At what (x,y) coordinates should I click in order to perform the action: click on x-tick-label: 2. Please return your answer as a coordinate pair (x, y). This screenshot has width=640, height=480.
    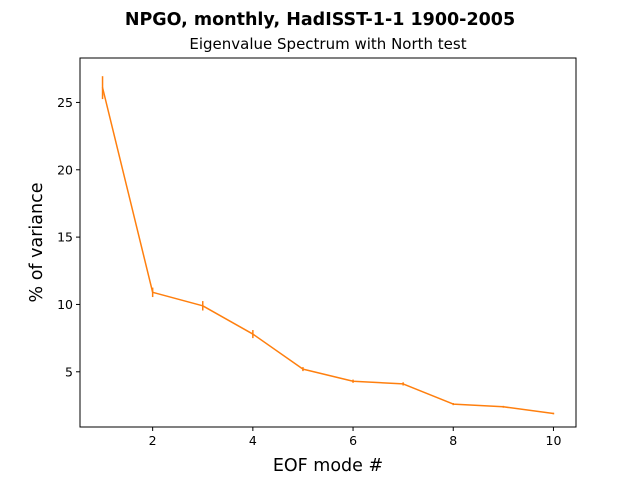
    Looking at the image, I should click on (153, 440).